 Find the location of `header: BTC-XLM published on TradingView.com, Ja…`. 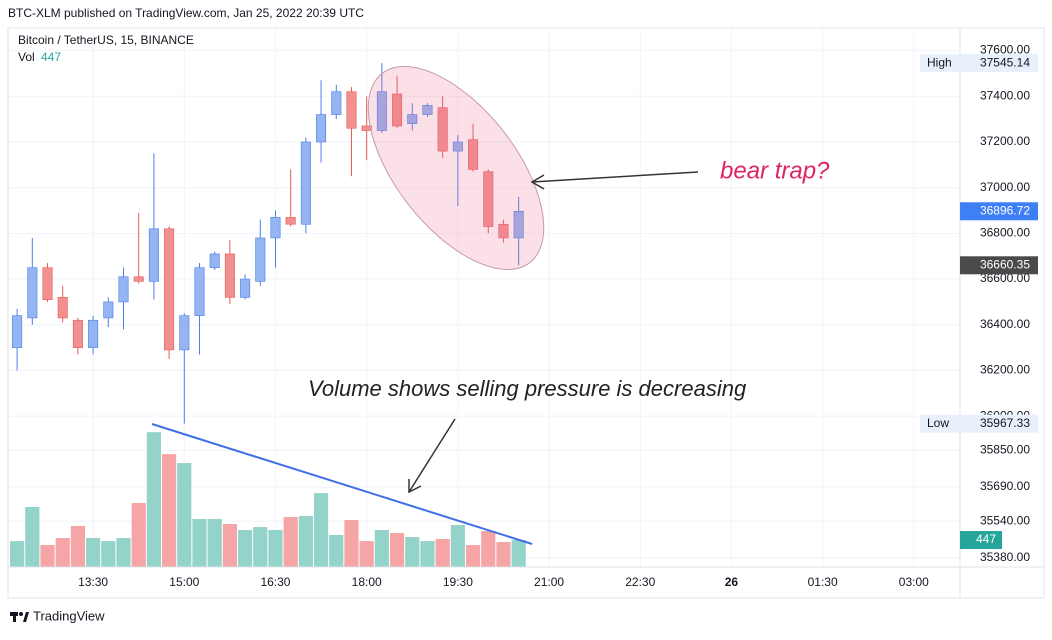

header: BTC-XLM published on TradingView.com, Ja… is located at coordinates (186, 13).